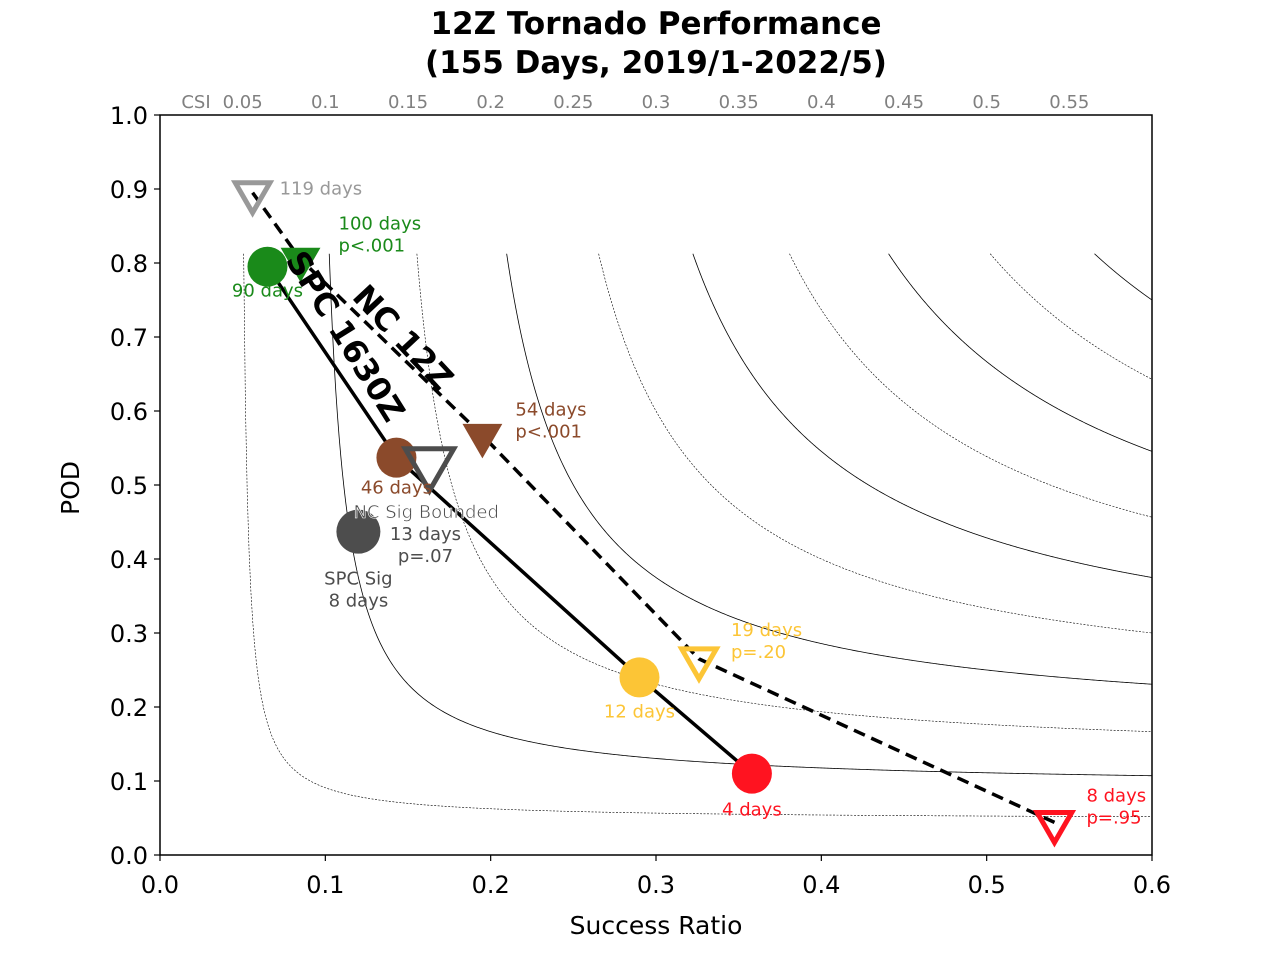  What do you see at coordinates (129, 338) in the screenshot?
I see `y-tick-label: 0.7` at bounding box center [129, 338].